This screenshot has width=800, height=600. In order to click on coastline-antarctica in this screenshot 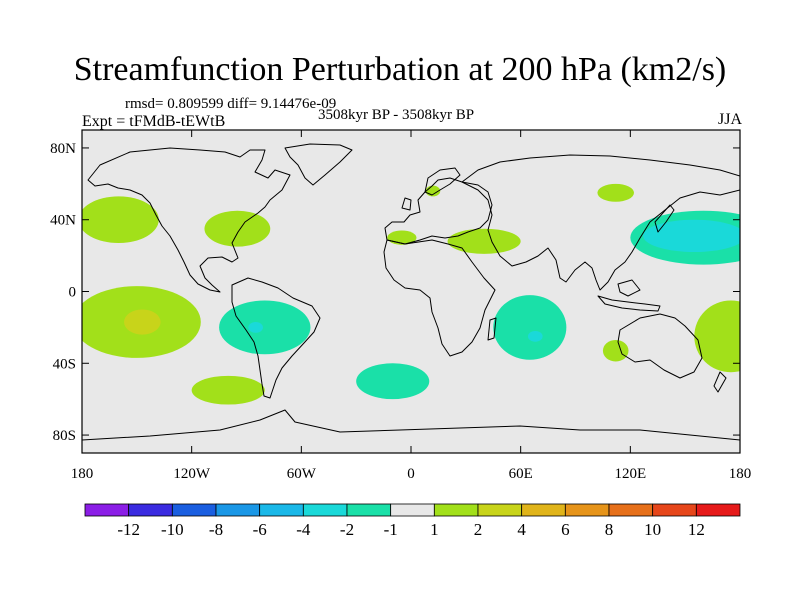, I will do `click(411, 425)`.